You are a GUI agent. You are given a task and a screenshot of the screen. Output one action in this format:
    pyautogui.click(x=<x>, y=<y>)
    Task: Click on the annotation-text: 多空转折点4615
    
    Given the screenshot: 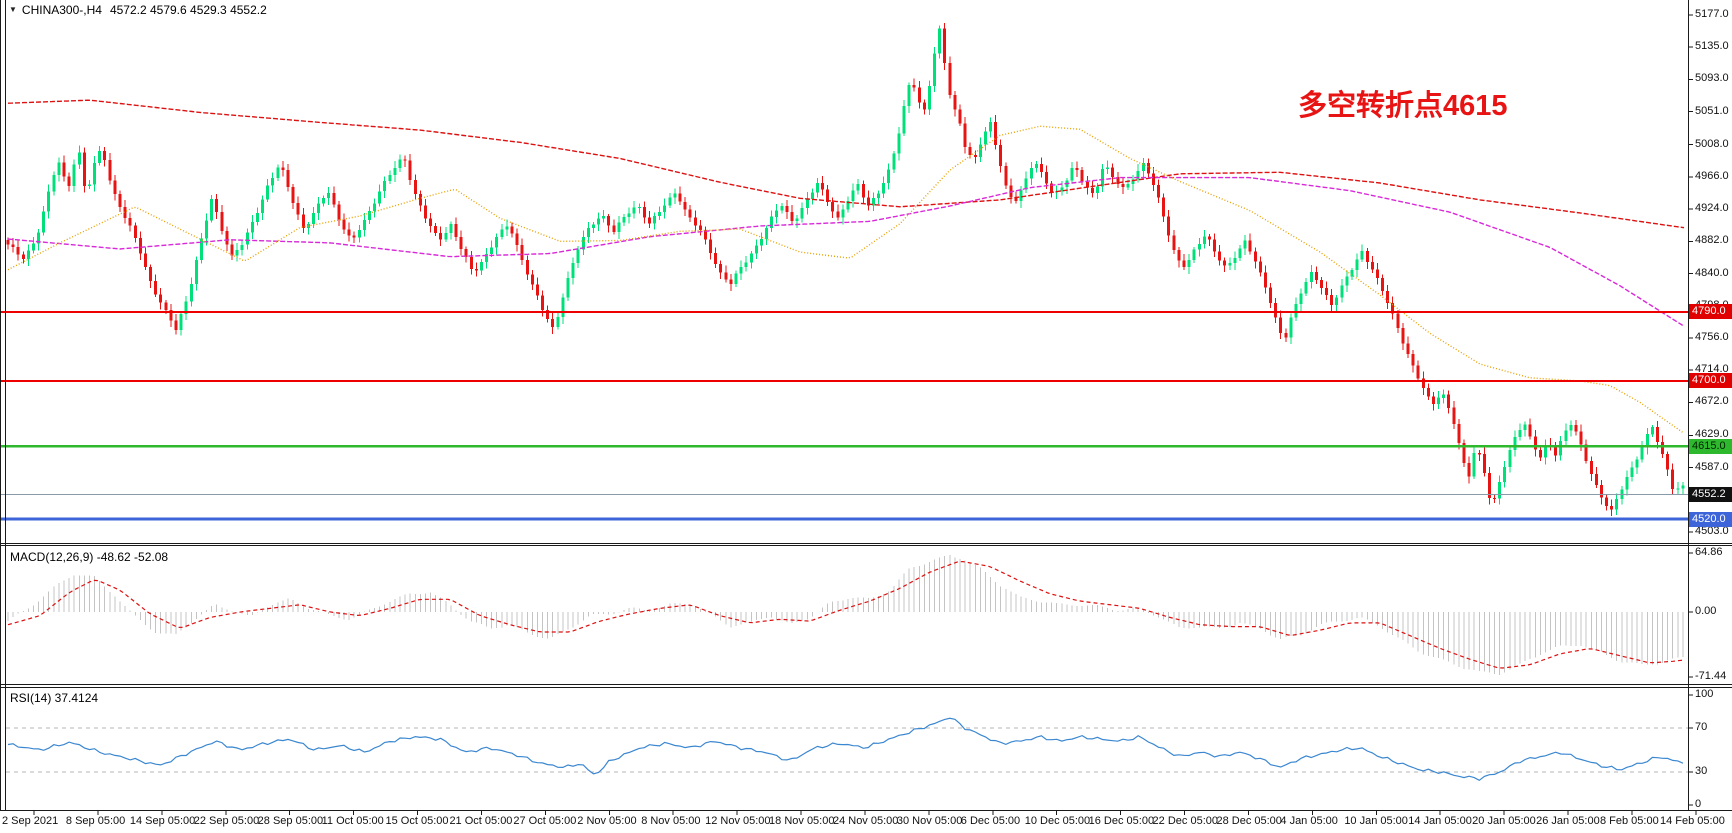 What is the action you would take?
    pyautogui.click(x=1403, y=106)
    